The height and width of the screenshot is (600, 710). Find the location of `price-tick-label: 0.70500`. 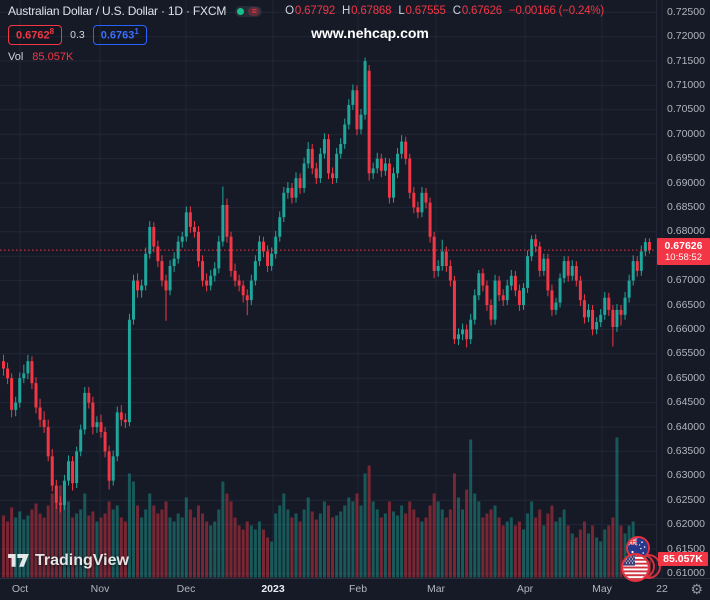

price-tick-label: 0.70500 is located at coordinates (686, 109).